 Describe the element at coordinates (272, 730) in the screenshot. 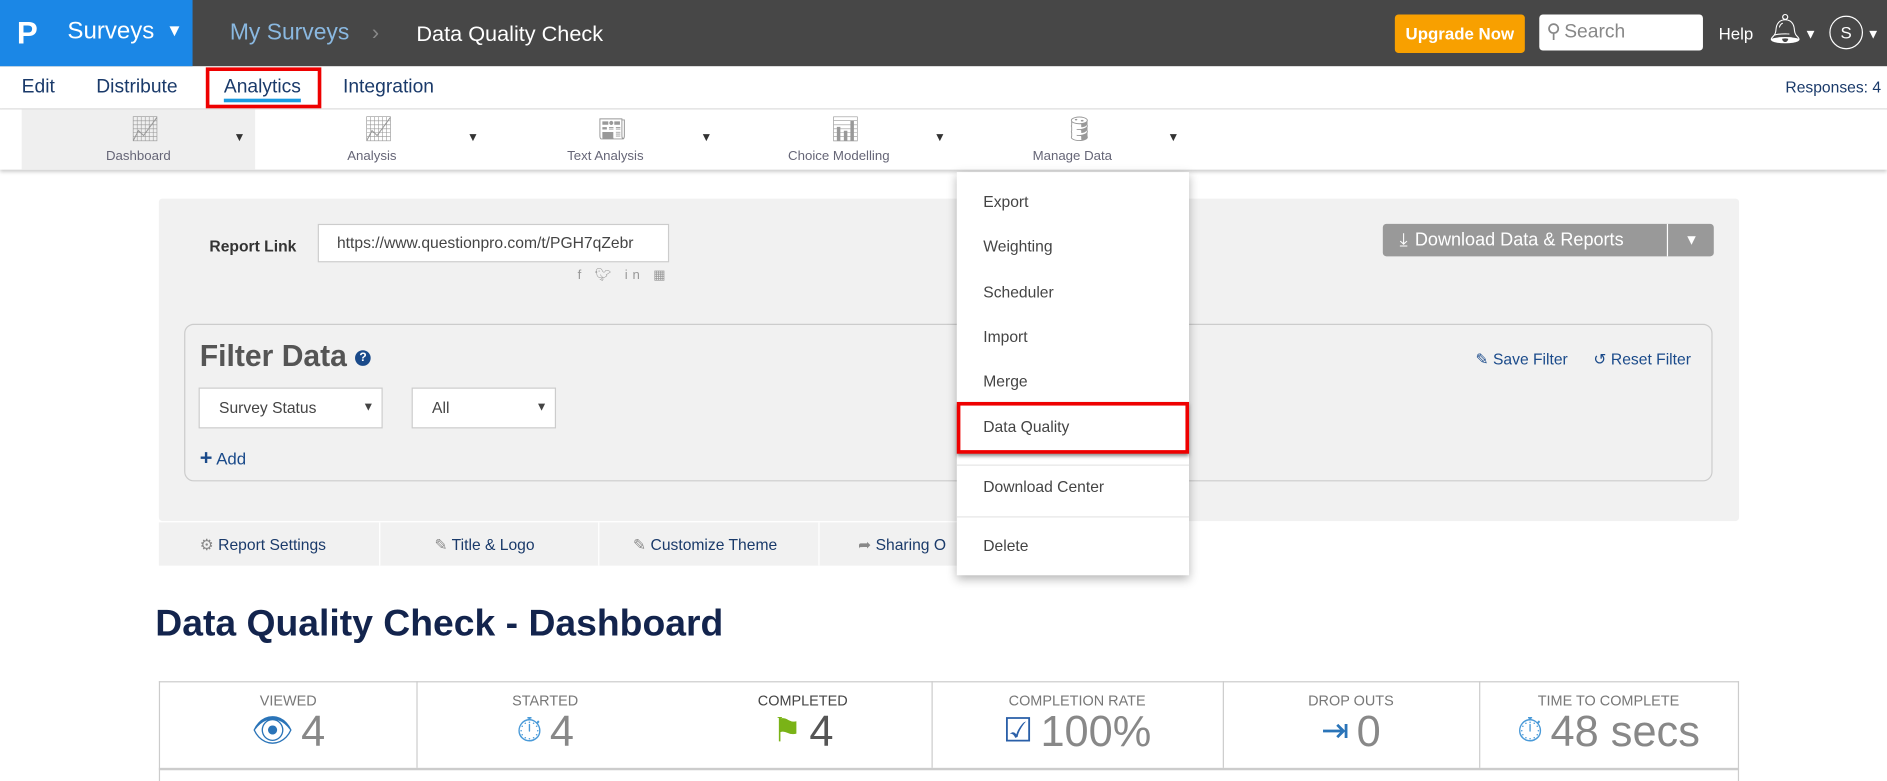

I see `eye-icon: 👁︎` at that location.